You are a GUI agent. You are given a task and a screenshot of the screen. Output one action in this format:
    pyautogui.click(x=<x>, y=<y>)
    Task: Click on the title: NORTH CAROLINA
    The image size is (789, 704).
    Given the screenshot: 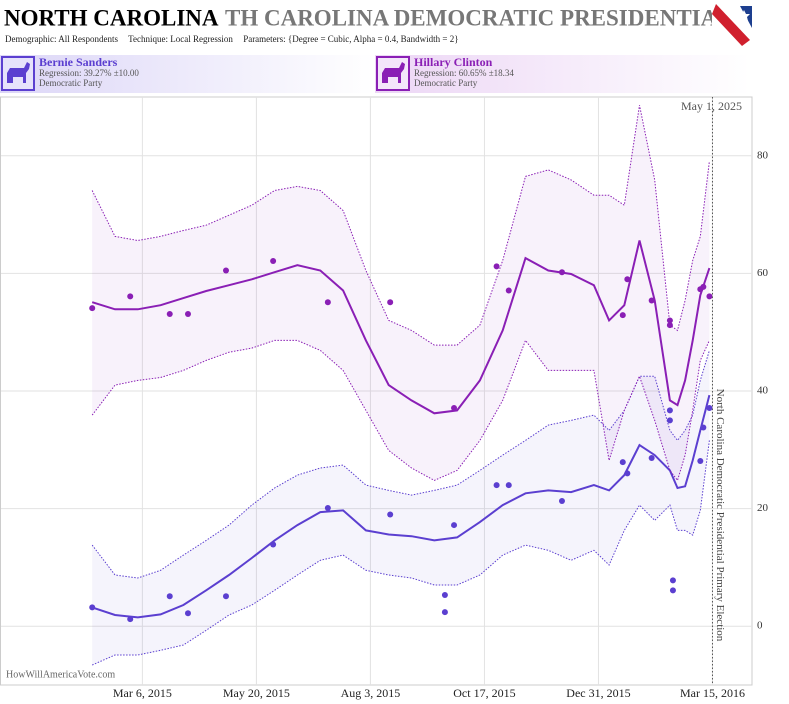 What is the action you would take?
    pyautogui.click(x=111, y=17)
    